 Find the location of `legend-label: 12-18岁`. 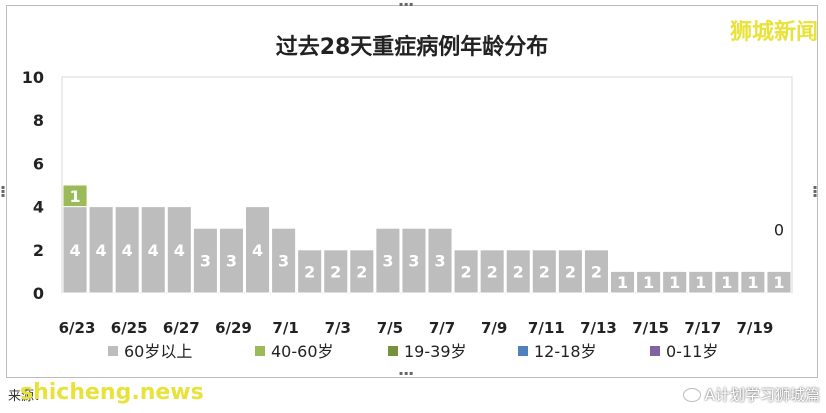

legend-label: 12-18岁 is located at coordinates (565, 351).